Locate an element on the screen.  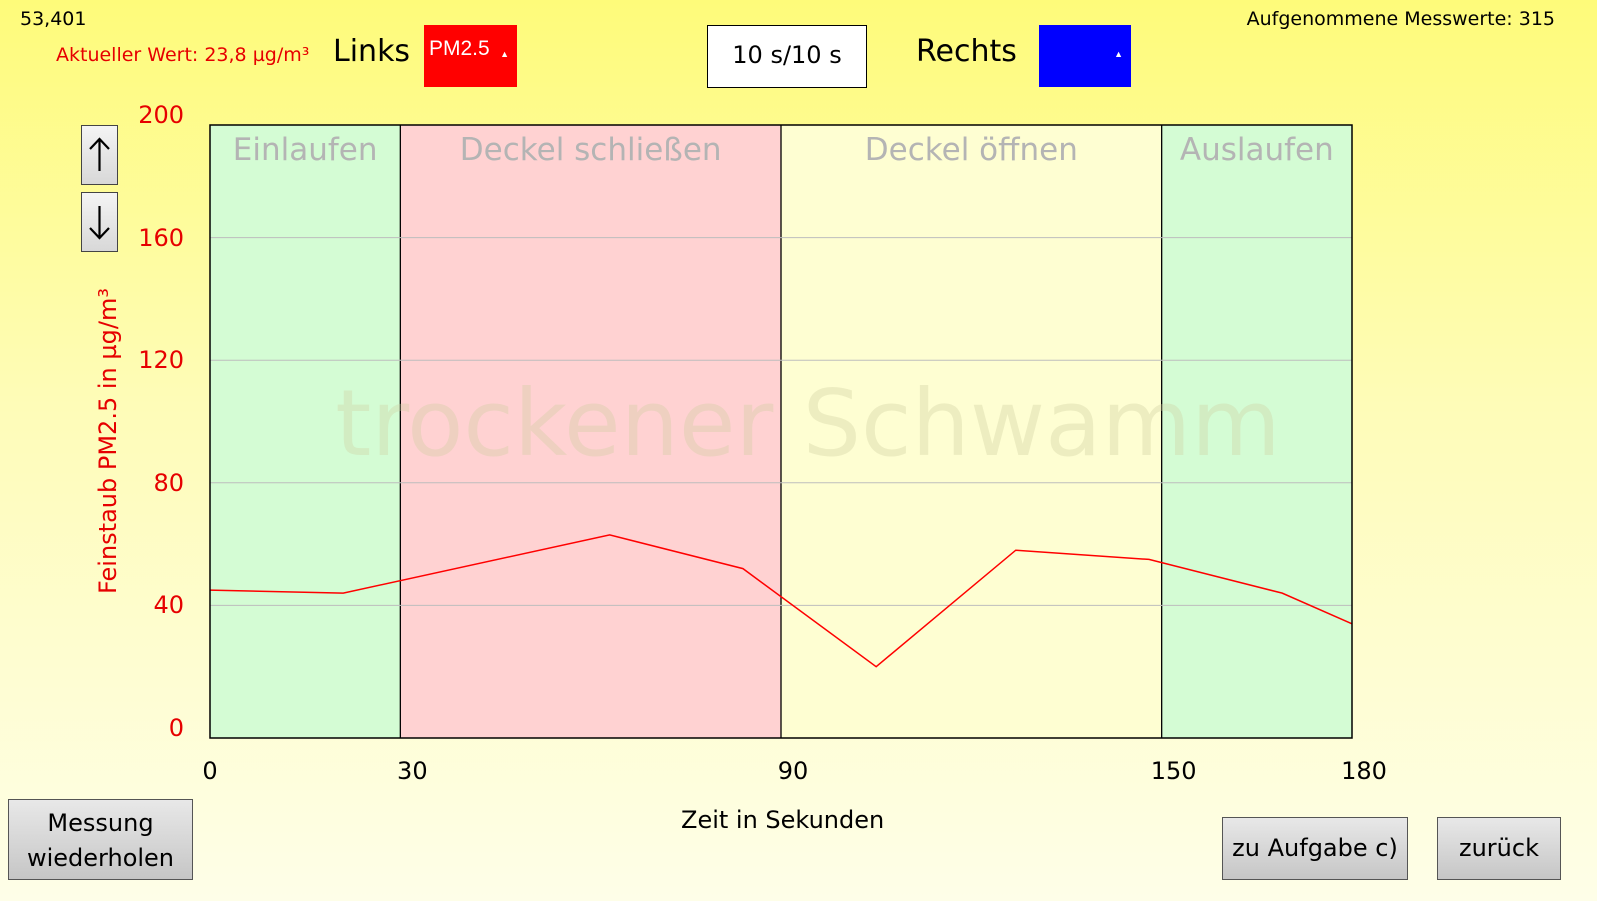
scale-up-button is located at coordinates (99, 155).